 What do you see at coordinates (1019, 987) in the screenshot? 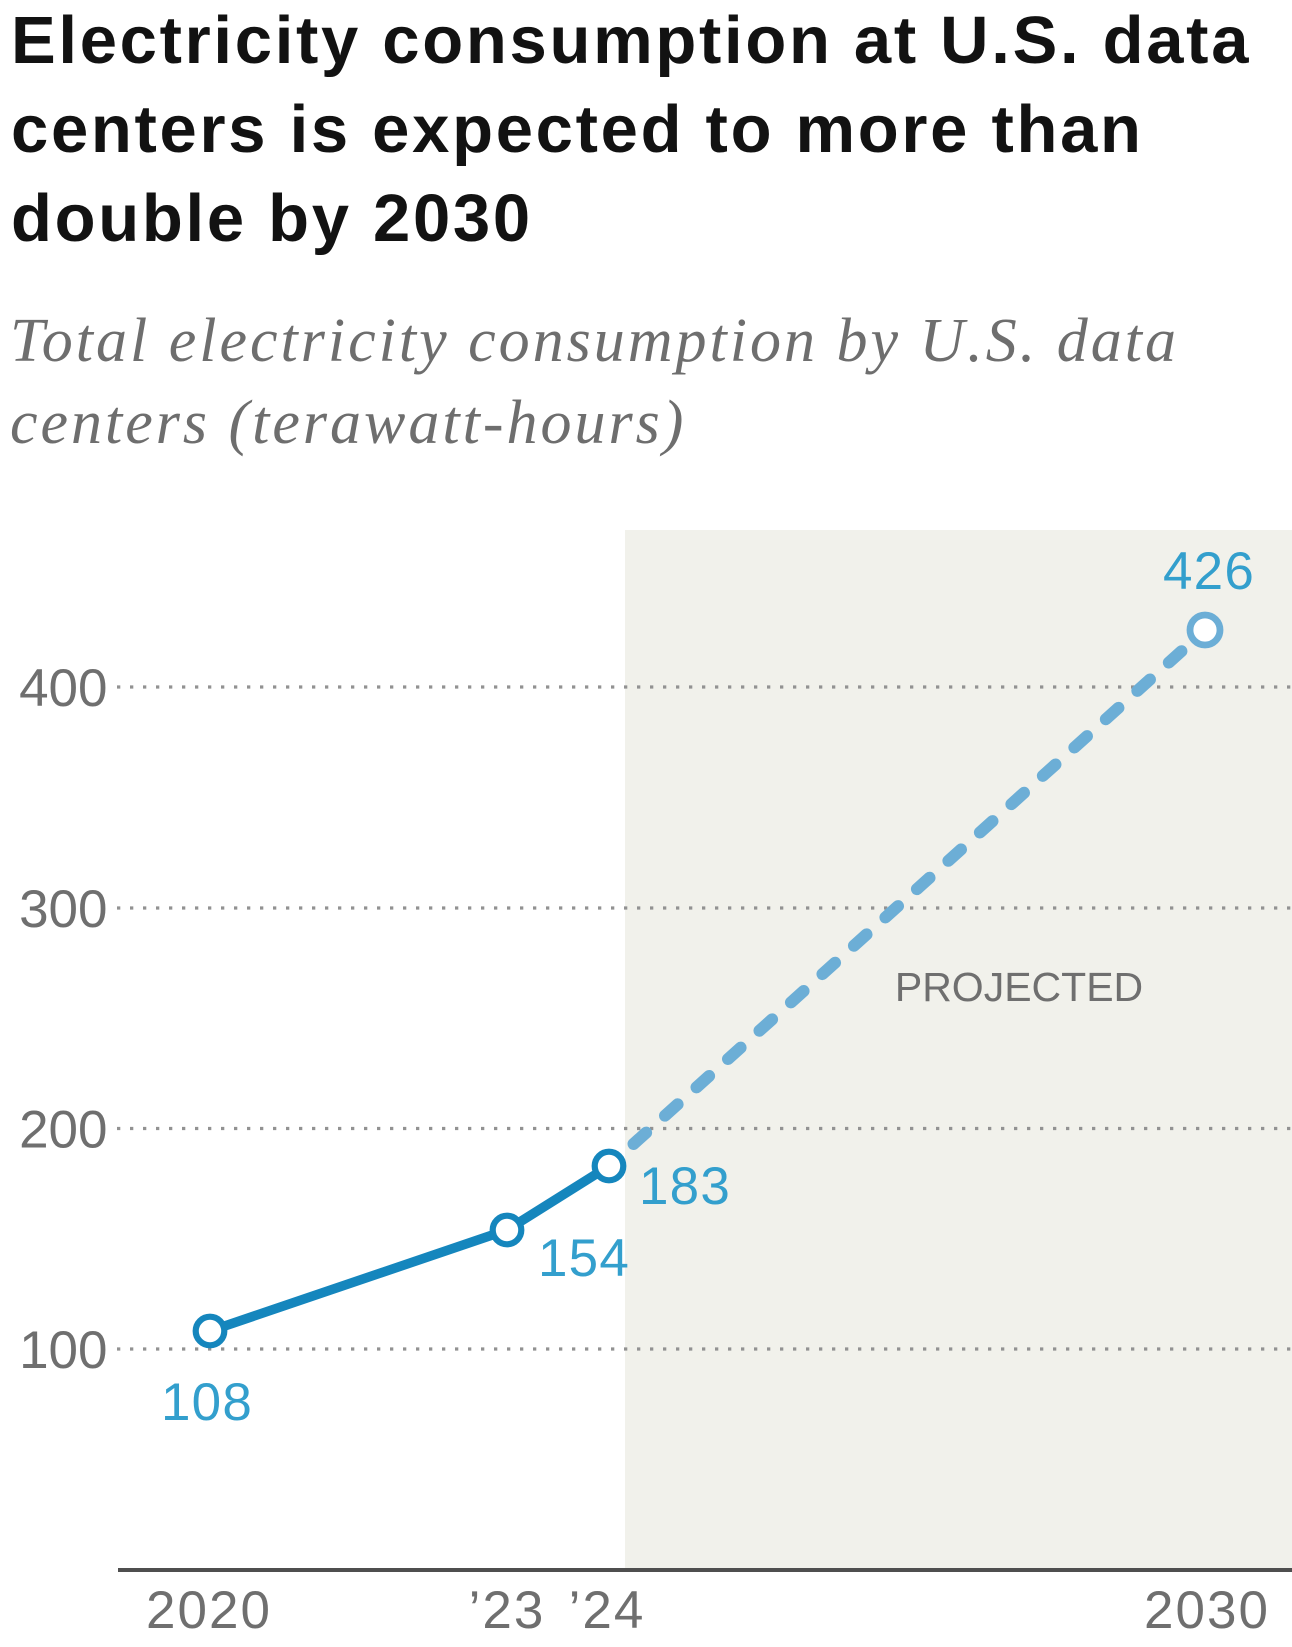
I see `svg-text: PROJECTED` at bounding box center [1019, 987].